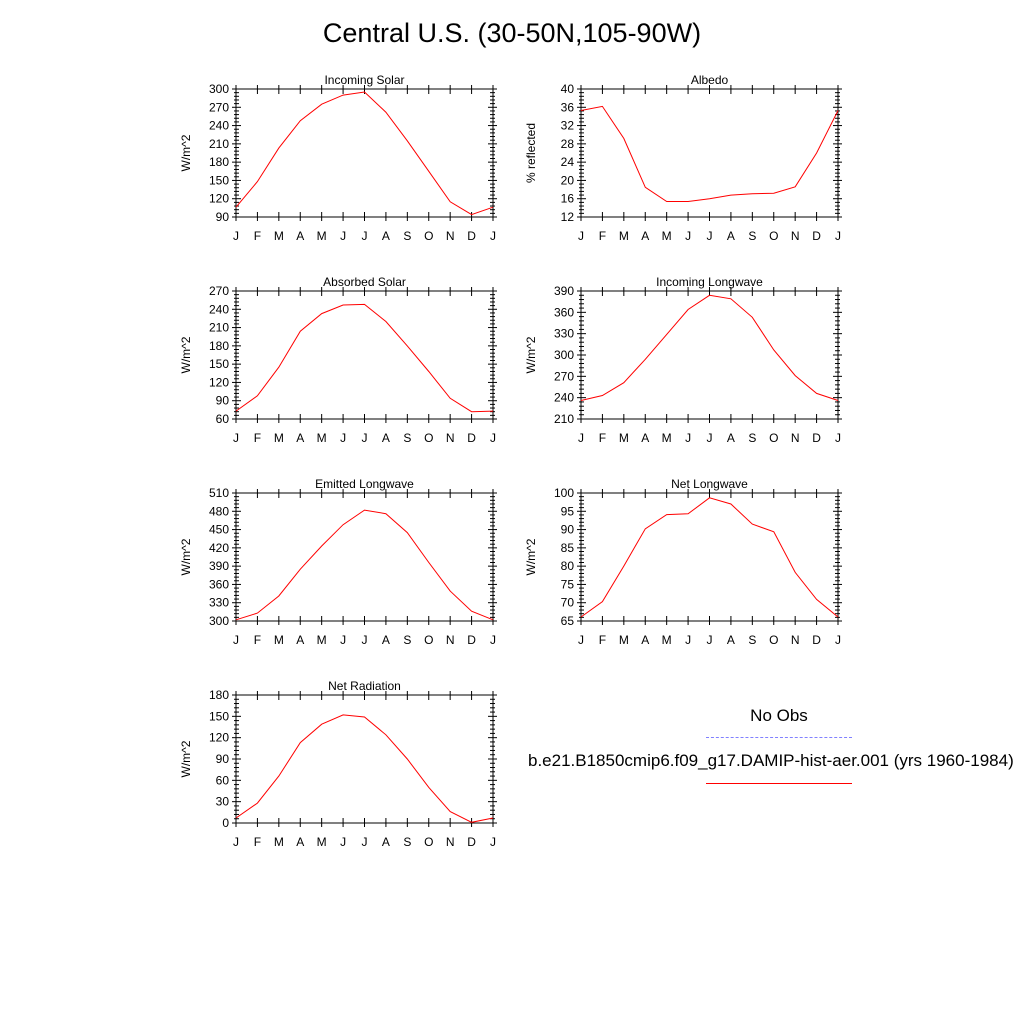  What do you see at coordinates (568, 126) in the screenshot?
I see `y-tick-label: 32` at bounding box center [568, 126].